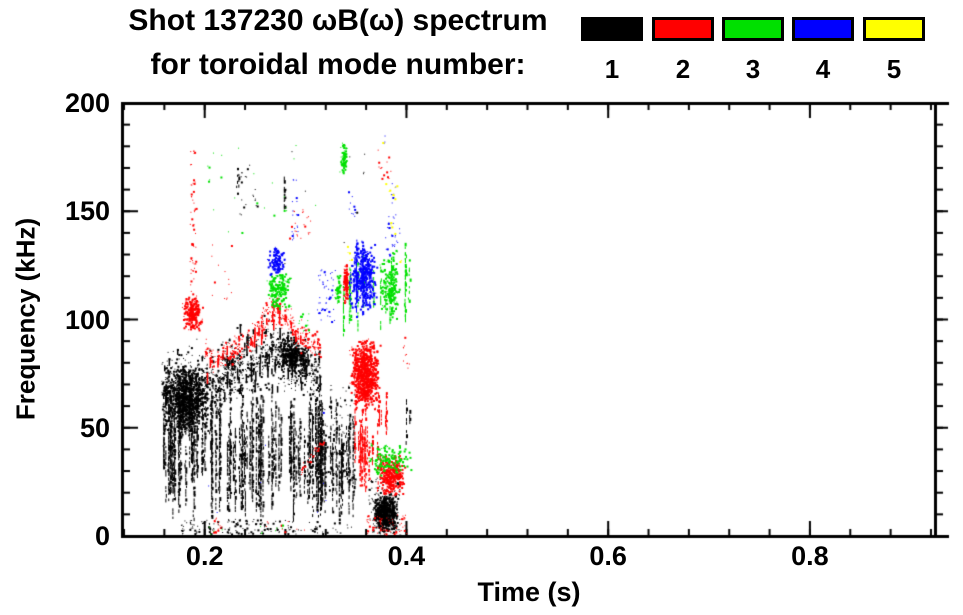 The height and width of the screenshot is (615, 963). Describe the element at coordinates (529, 592) in the screenshot. I see `x-axis-title: Time (s)` at that location.